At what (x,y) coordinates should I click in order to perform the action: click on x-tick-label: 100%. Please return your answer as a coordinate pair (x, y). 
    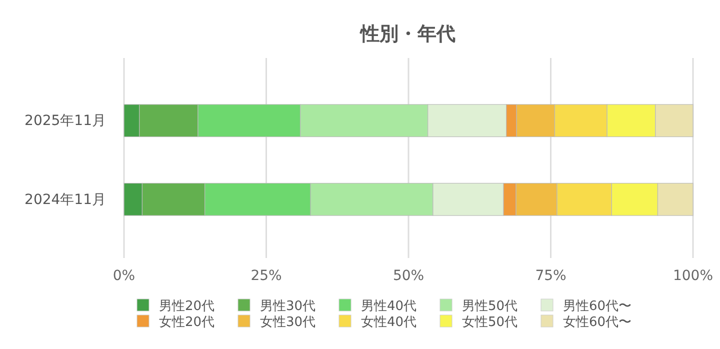
    Looking at the image, I should click on (693, 276).